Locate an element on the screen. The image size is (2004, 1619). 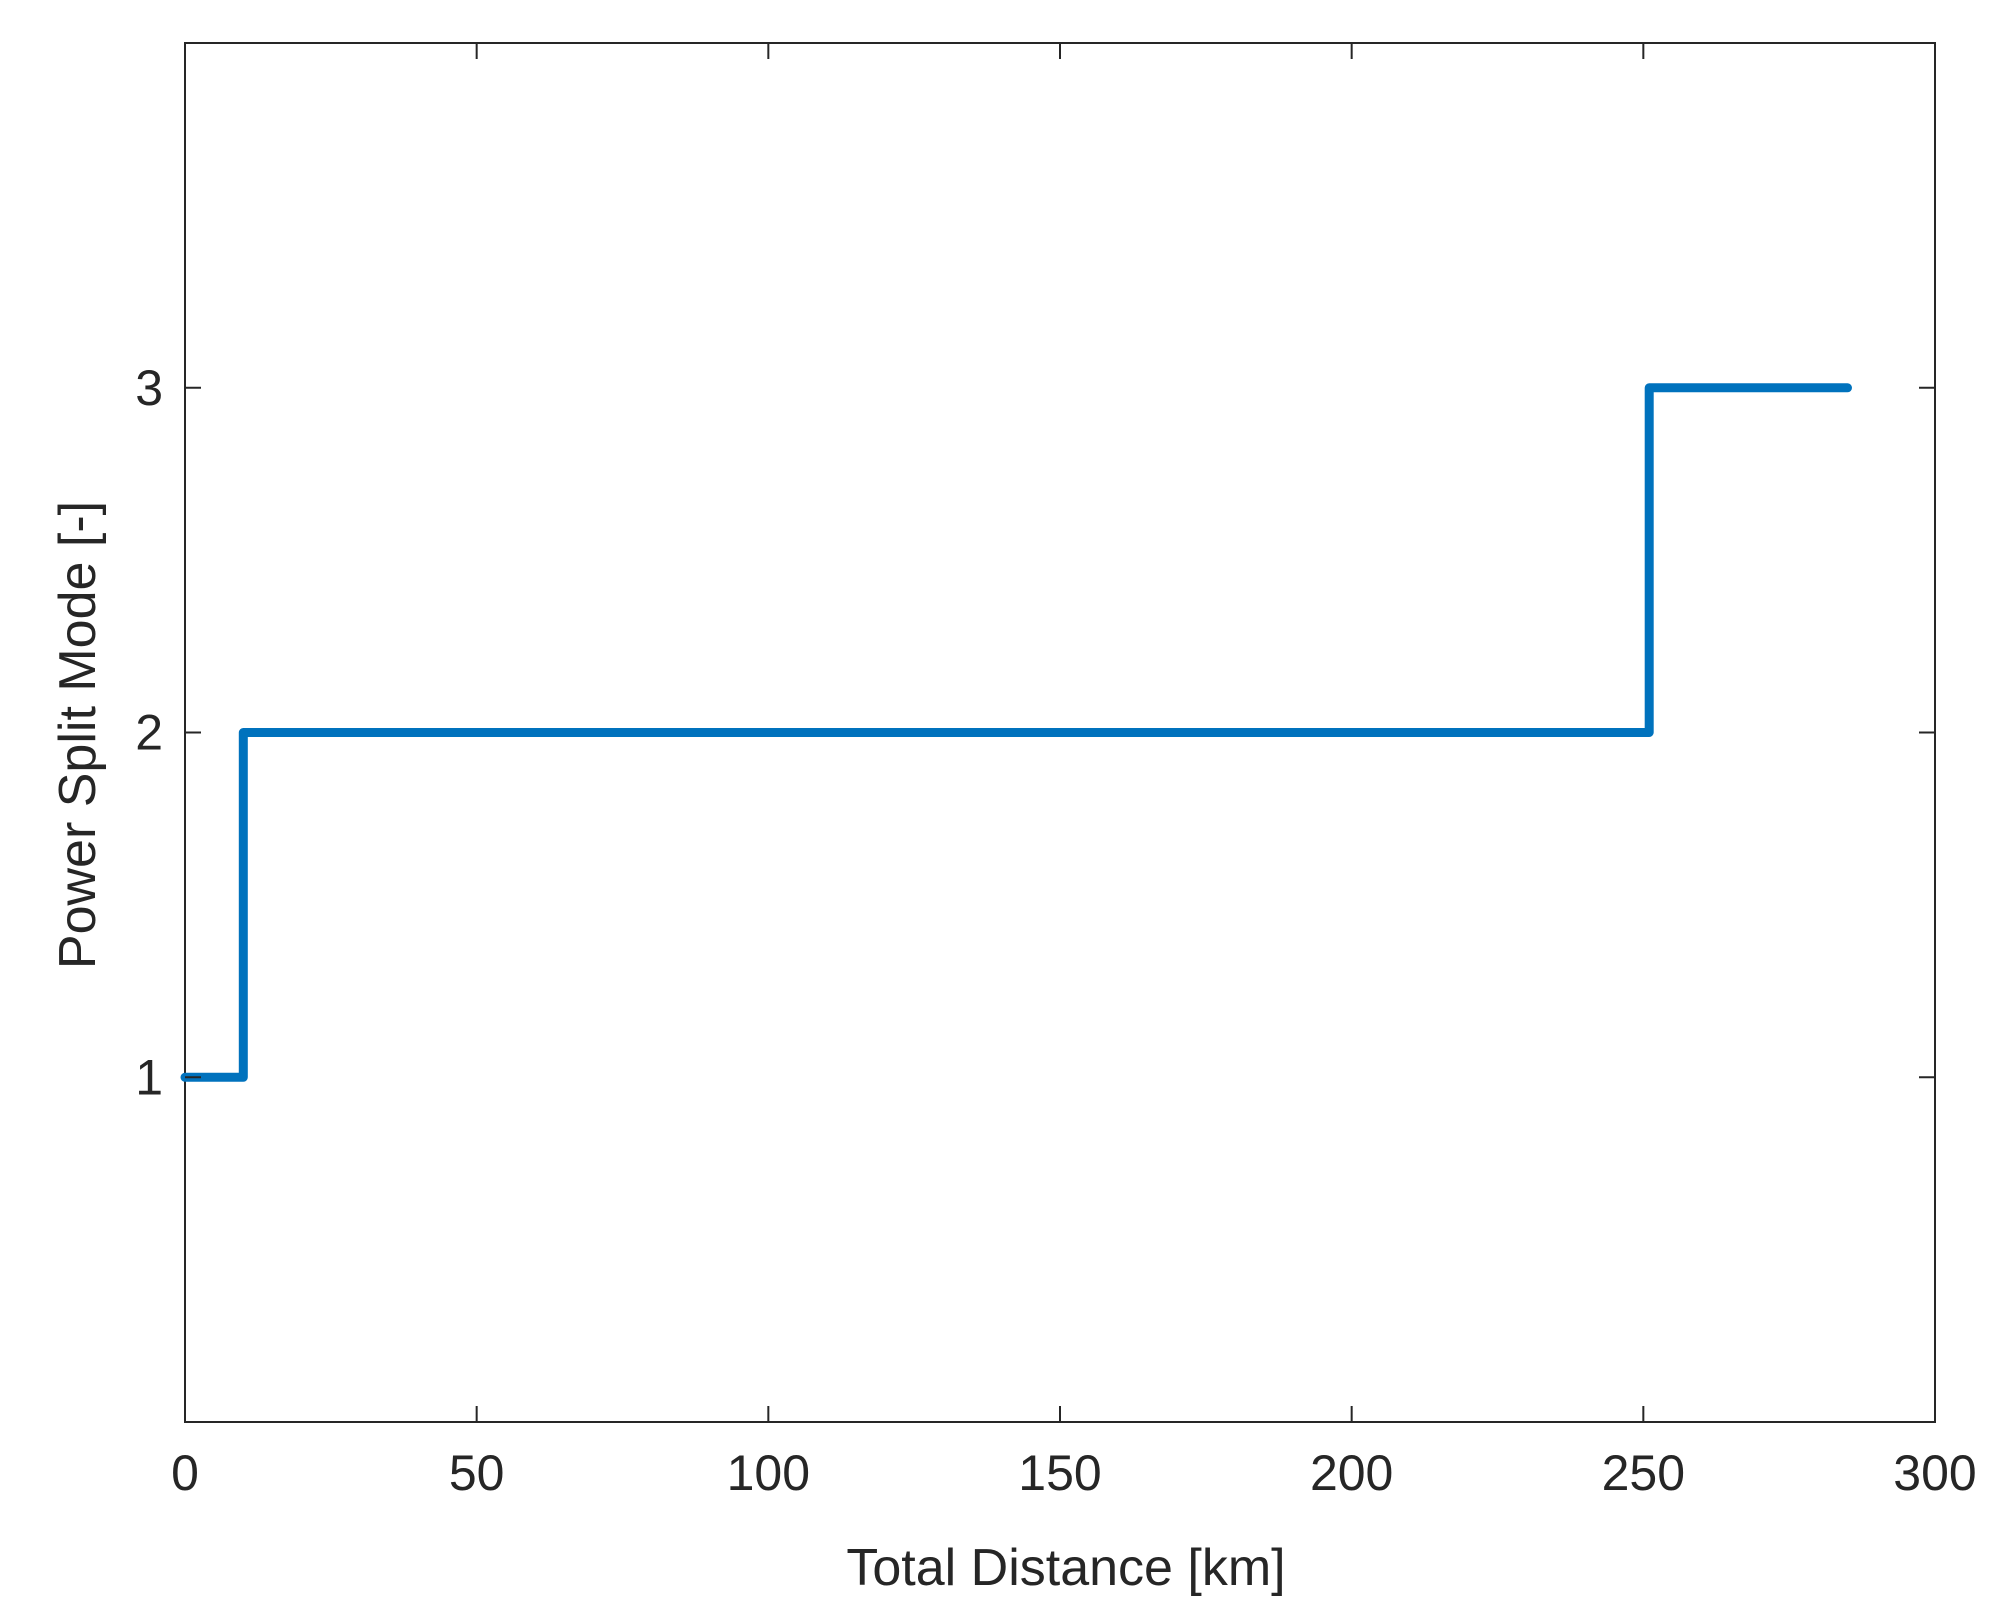
y-tick-label: 3 is located at coordinates (149, 388).